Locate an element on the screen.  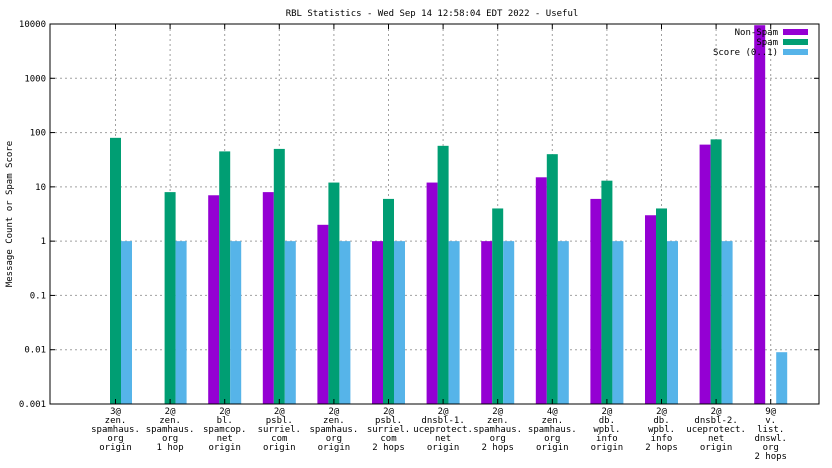
y-tick-label: 10000 is located at coordinates (32, 25).